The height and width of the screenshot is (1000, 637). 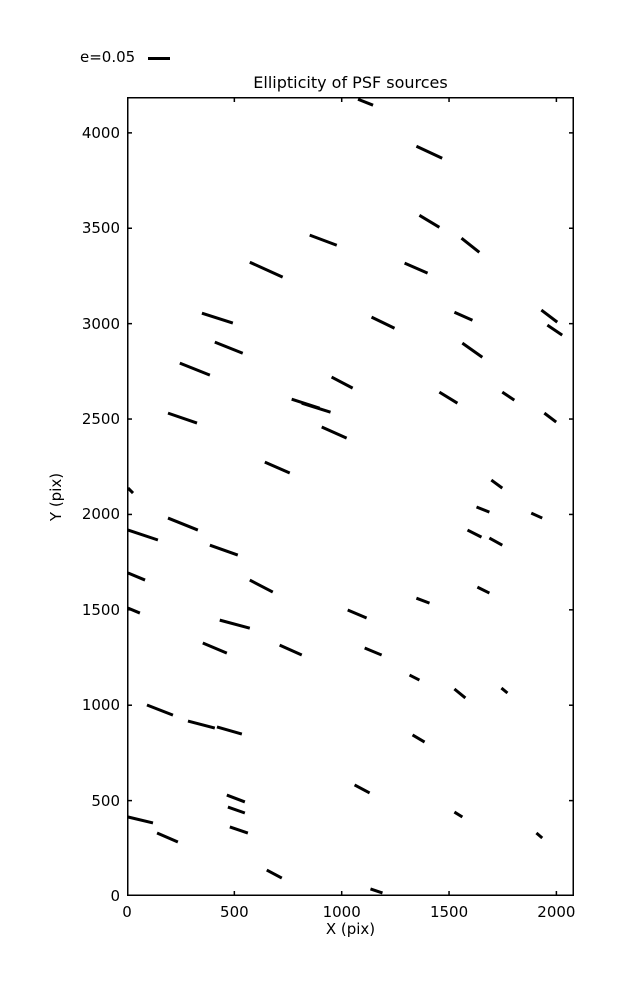 What do you see at coordinates (100, 514) in the screenshot?
I see `y-tick-label: 2000` at bounding box center [100, 514].